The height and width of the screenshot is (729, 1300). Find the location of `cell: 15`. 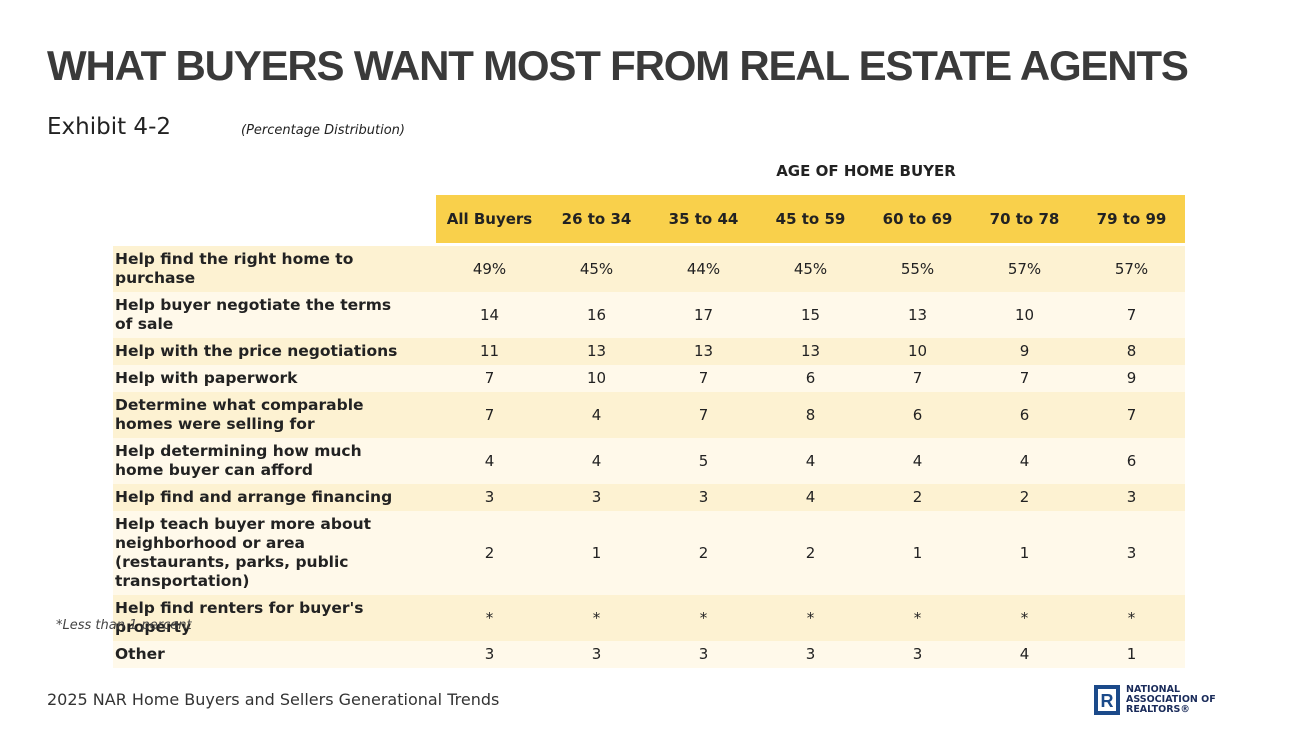

cell: 15 is located at coordinates (810, 315).